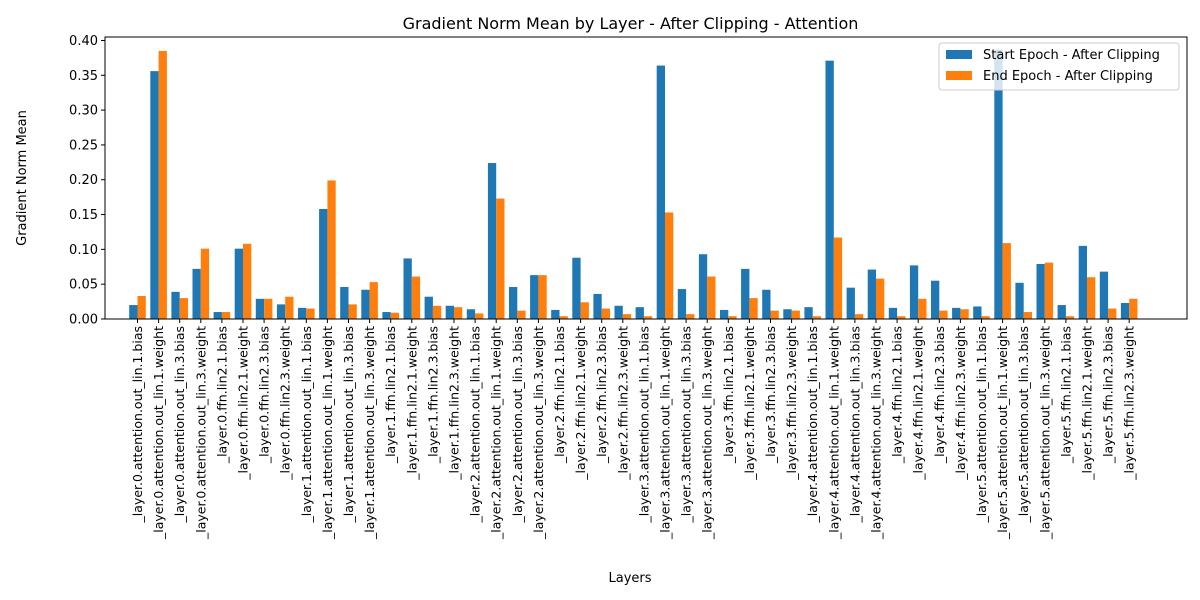  Describe the element at coordinates (432, 395) in the screenshot. I see `x-tick-label: _layer.1.ffn.lin2.3.bias` at that location.